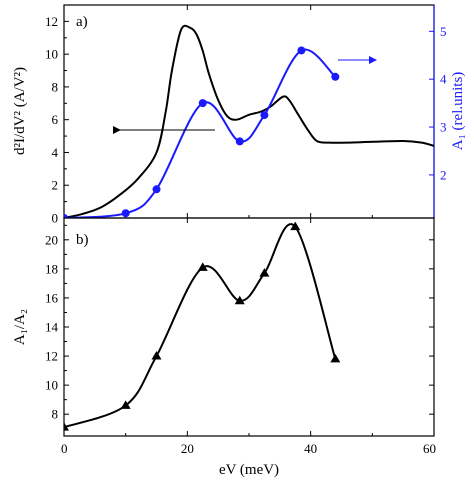 This screenshot has width=474, height=484. I want to click on panel-b-y-tick-label: 14, so click(52, 327).